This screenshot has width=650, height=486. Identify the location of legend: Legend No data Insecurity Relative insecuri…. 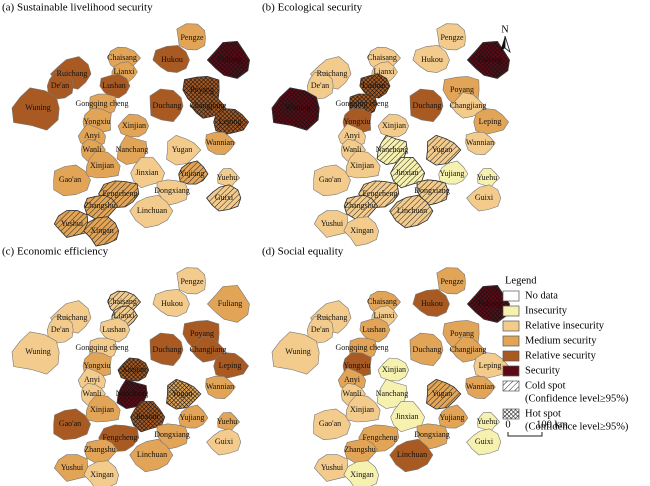
(565, 353).